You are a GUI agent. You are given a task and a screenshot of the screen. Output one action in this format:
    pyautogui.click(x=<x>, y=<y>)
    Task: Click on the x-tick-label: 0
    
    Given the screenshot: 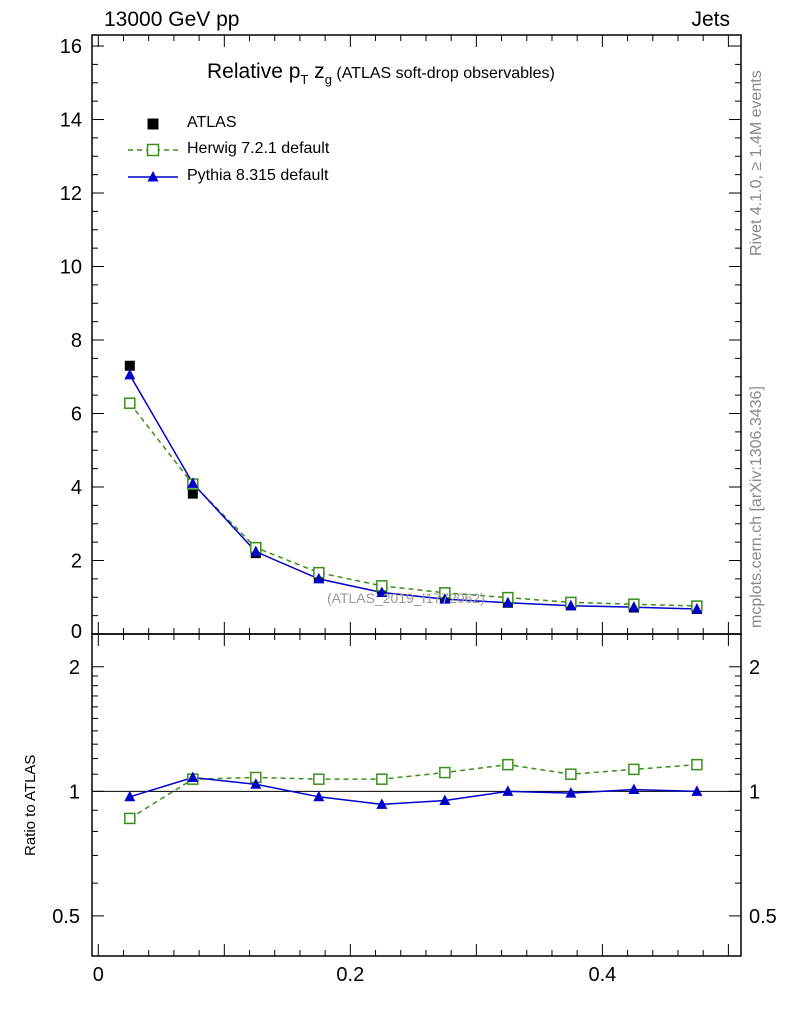 What is the action you would take?
    pyautogui.click(x=98, y=975)
    